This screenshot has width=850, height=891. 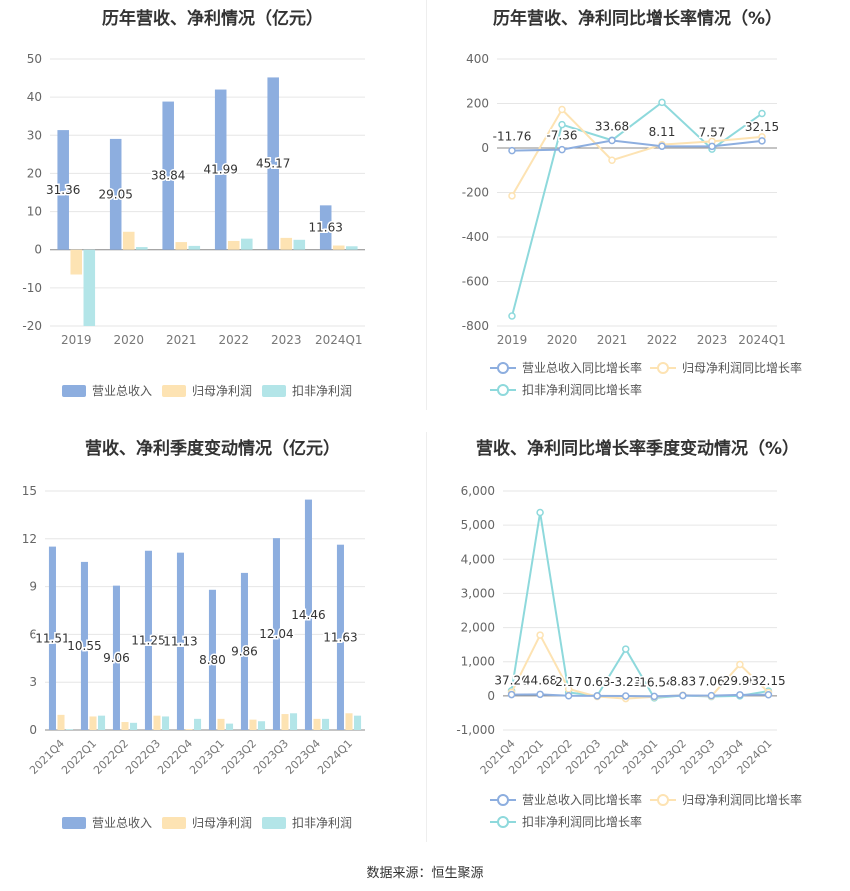 I want to click on chart-title: 历年营收、净利同比增长率情况（%）, so click(x=637, y=19).